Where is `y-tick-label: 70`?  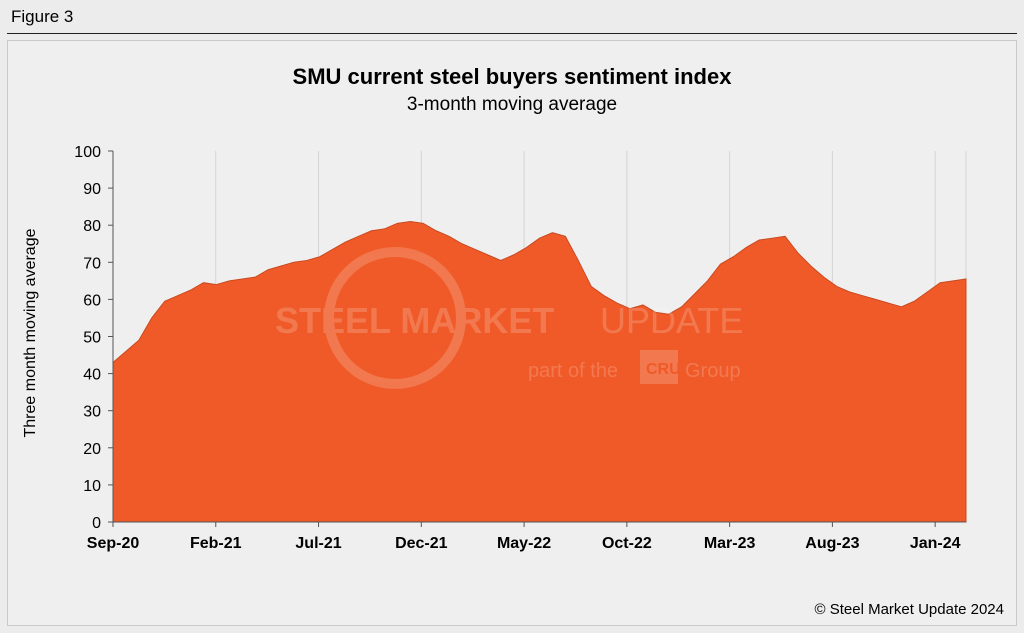
y-tick-label: 70 is located at coordinates (92, 263).